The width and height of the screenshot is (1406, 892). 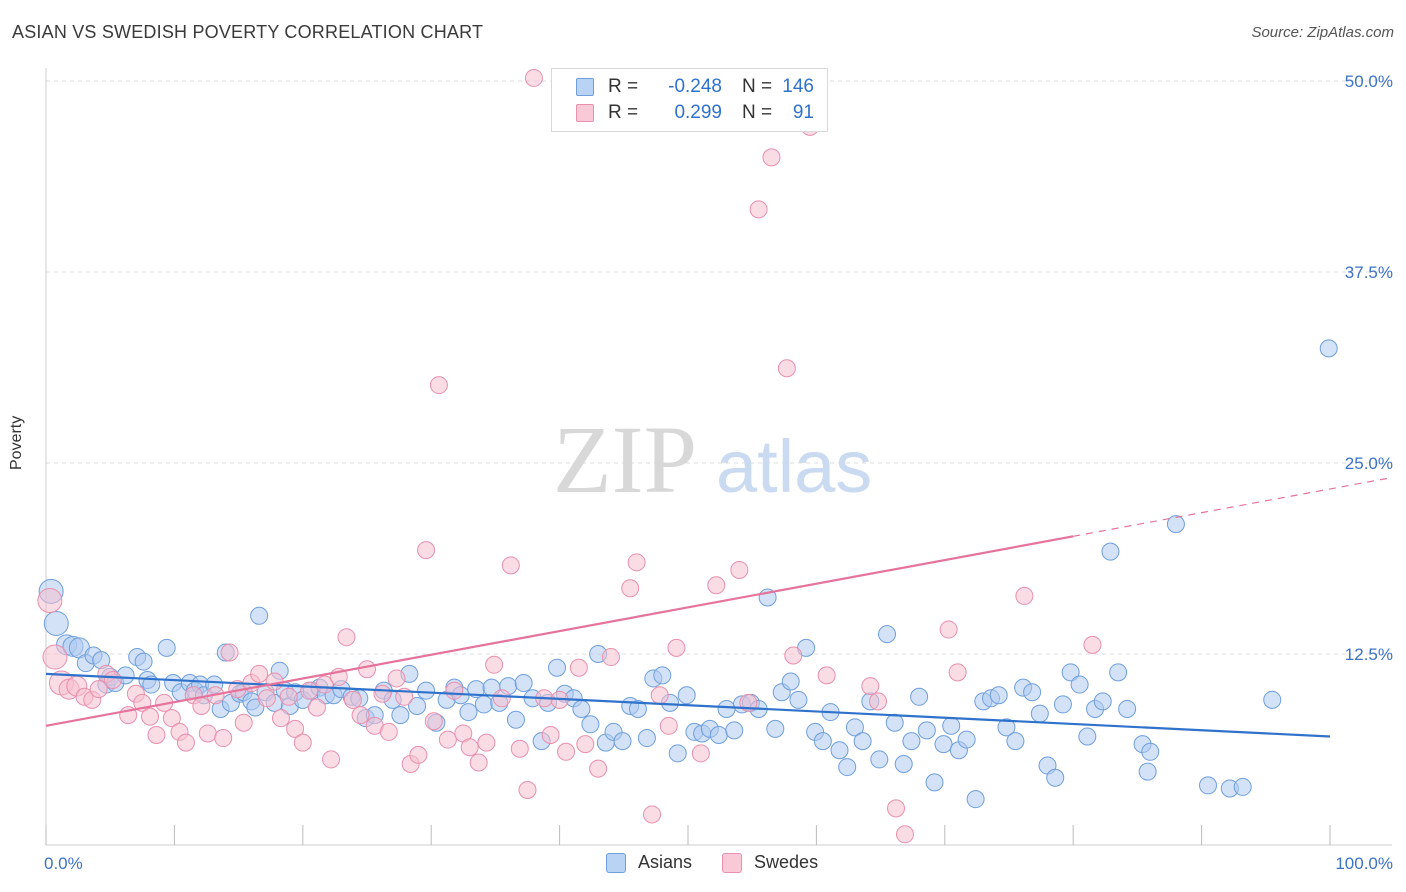 What do you see at coordinates (794, 466) in the screenshot?
I see `watermark-atlas: atlas` at bounding box center [794, 466].